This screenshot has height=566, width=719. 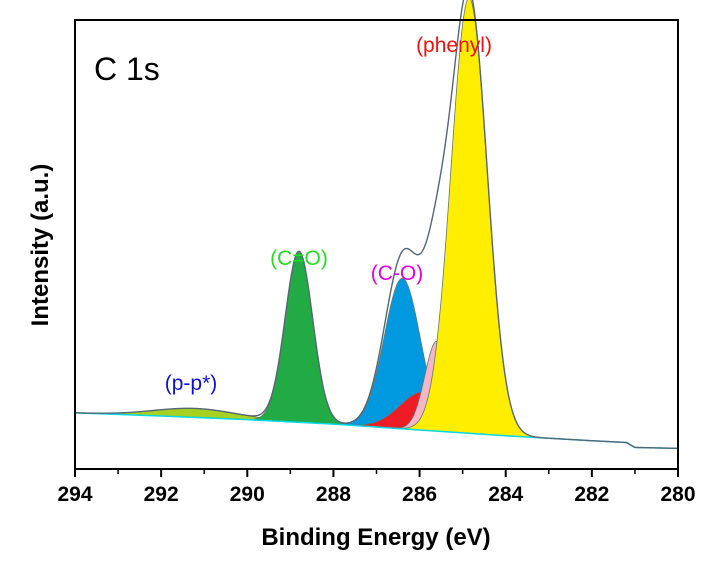 I want to click on x-tick-label: 280, so click(x=677, y=494).